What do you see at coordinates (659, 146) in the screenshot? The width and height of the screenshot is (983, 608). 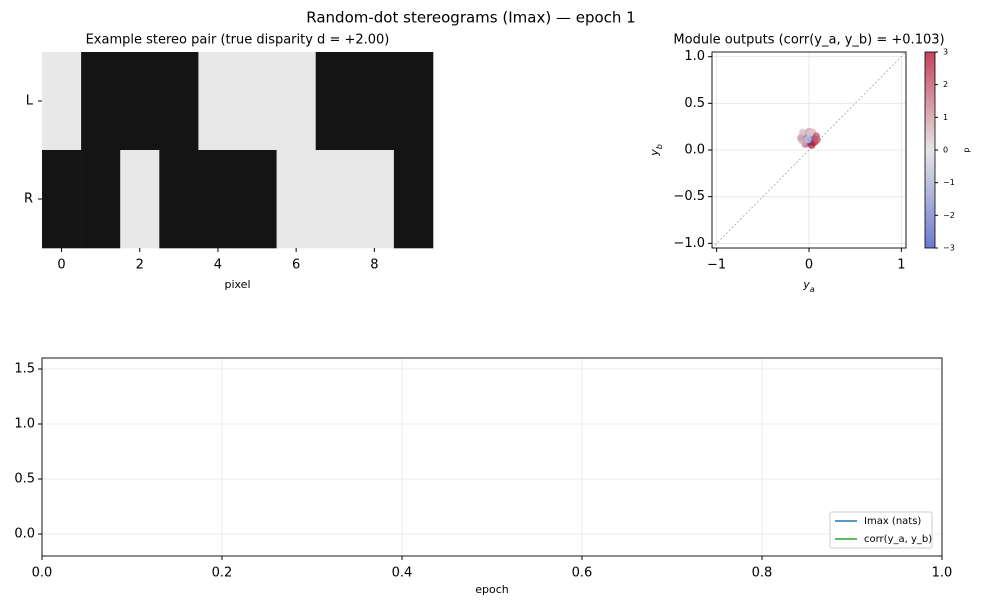 I see `axis-label-sub: b` at bounding box center [659, 146].